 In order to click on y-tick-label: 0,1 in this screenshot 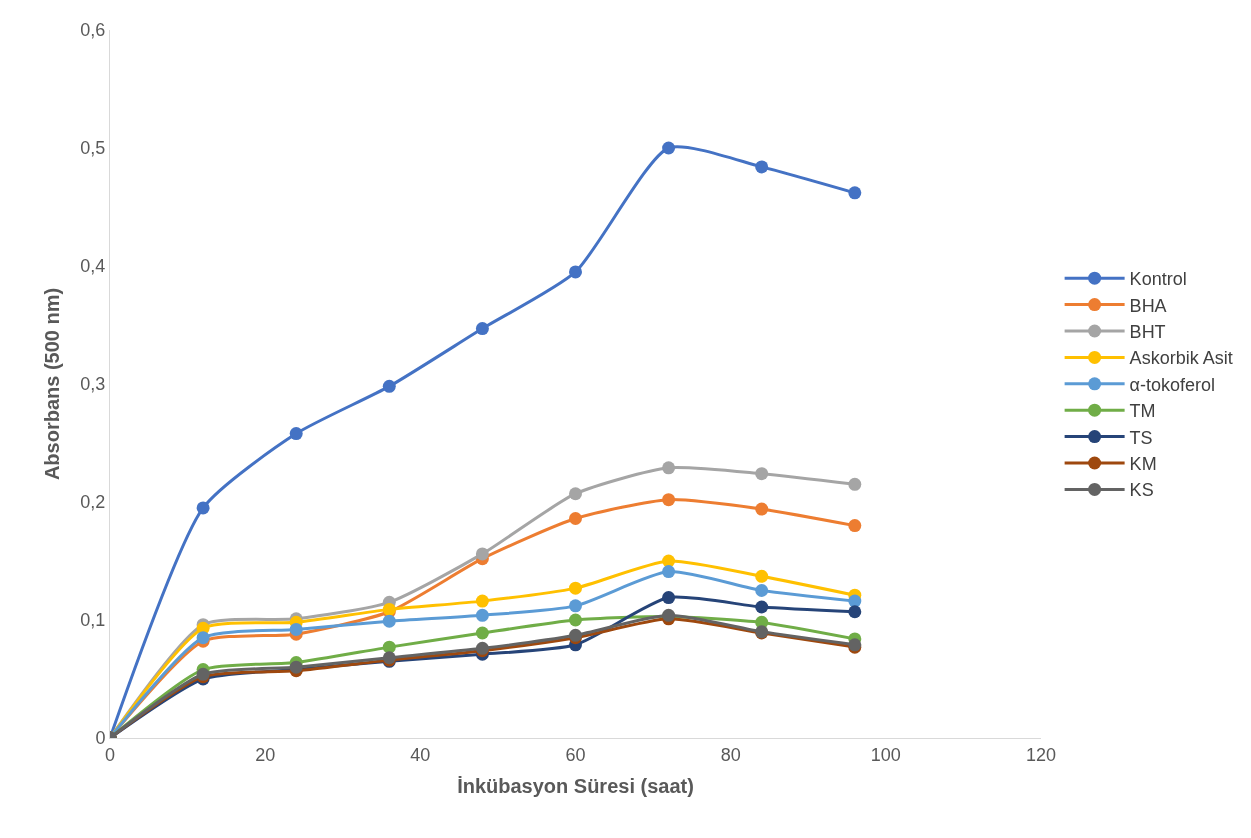, I will do `click(93, 620)`.